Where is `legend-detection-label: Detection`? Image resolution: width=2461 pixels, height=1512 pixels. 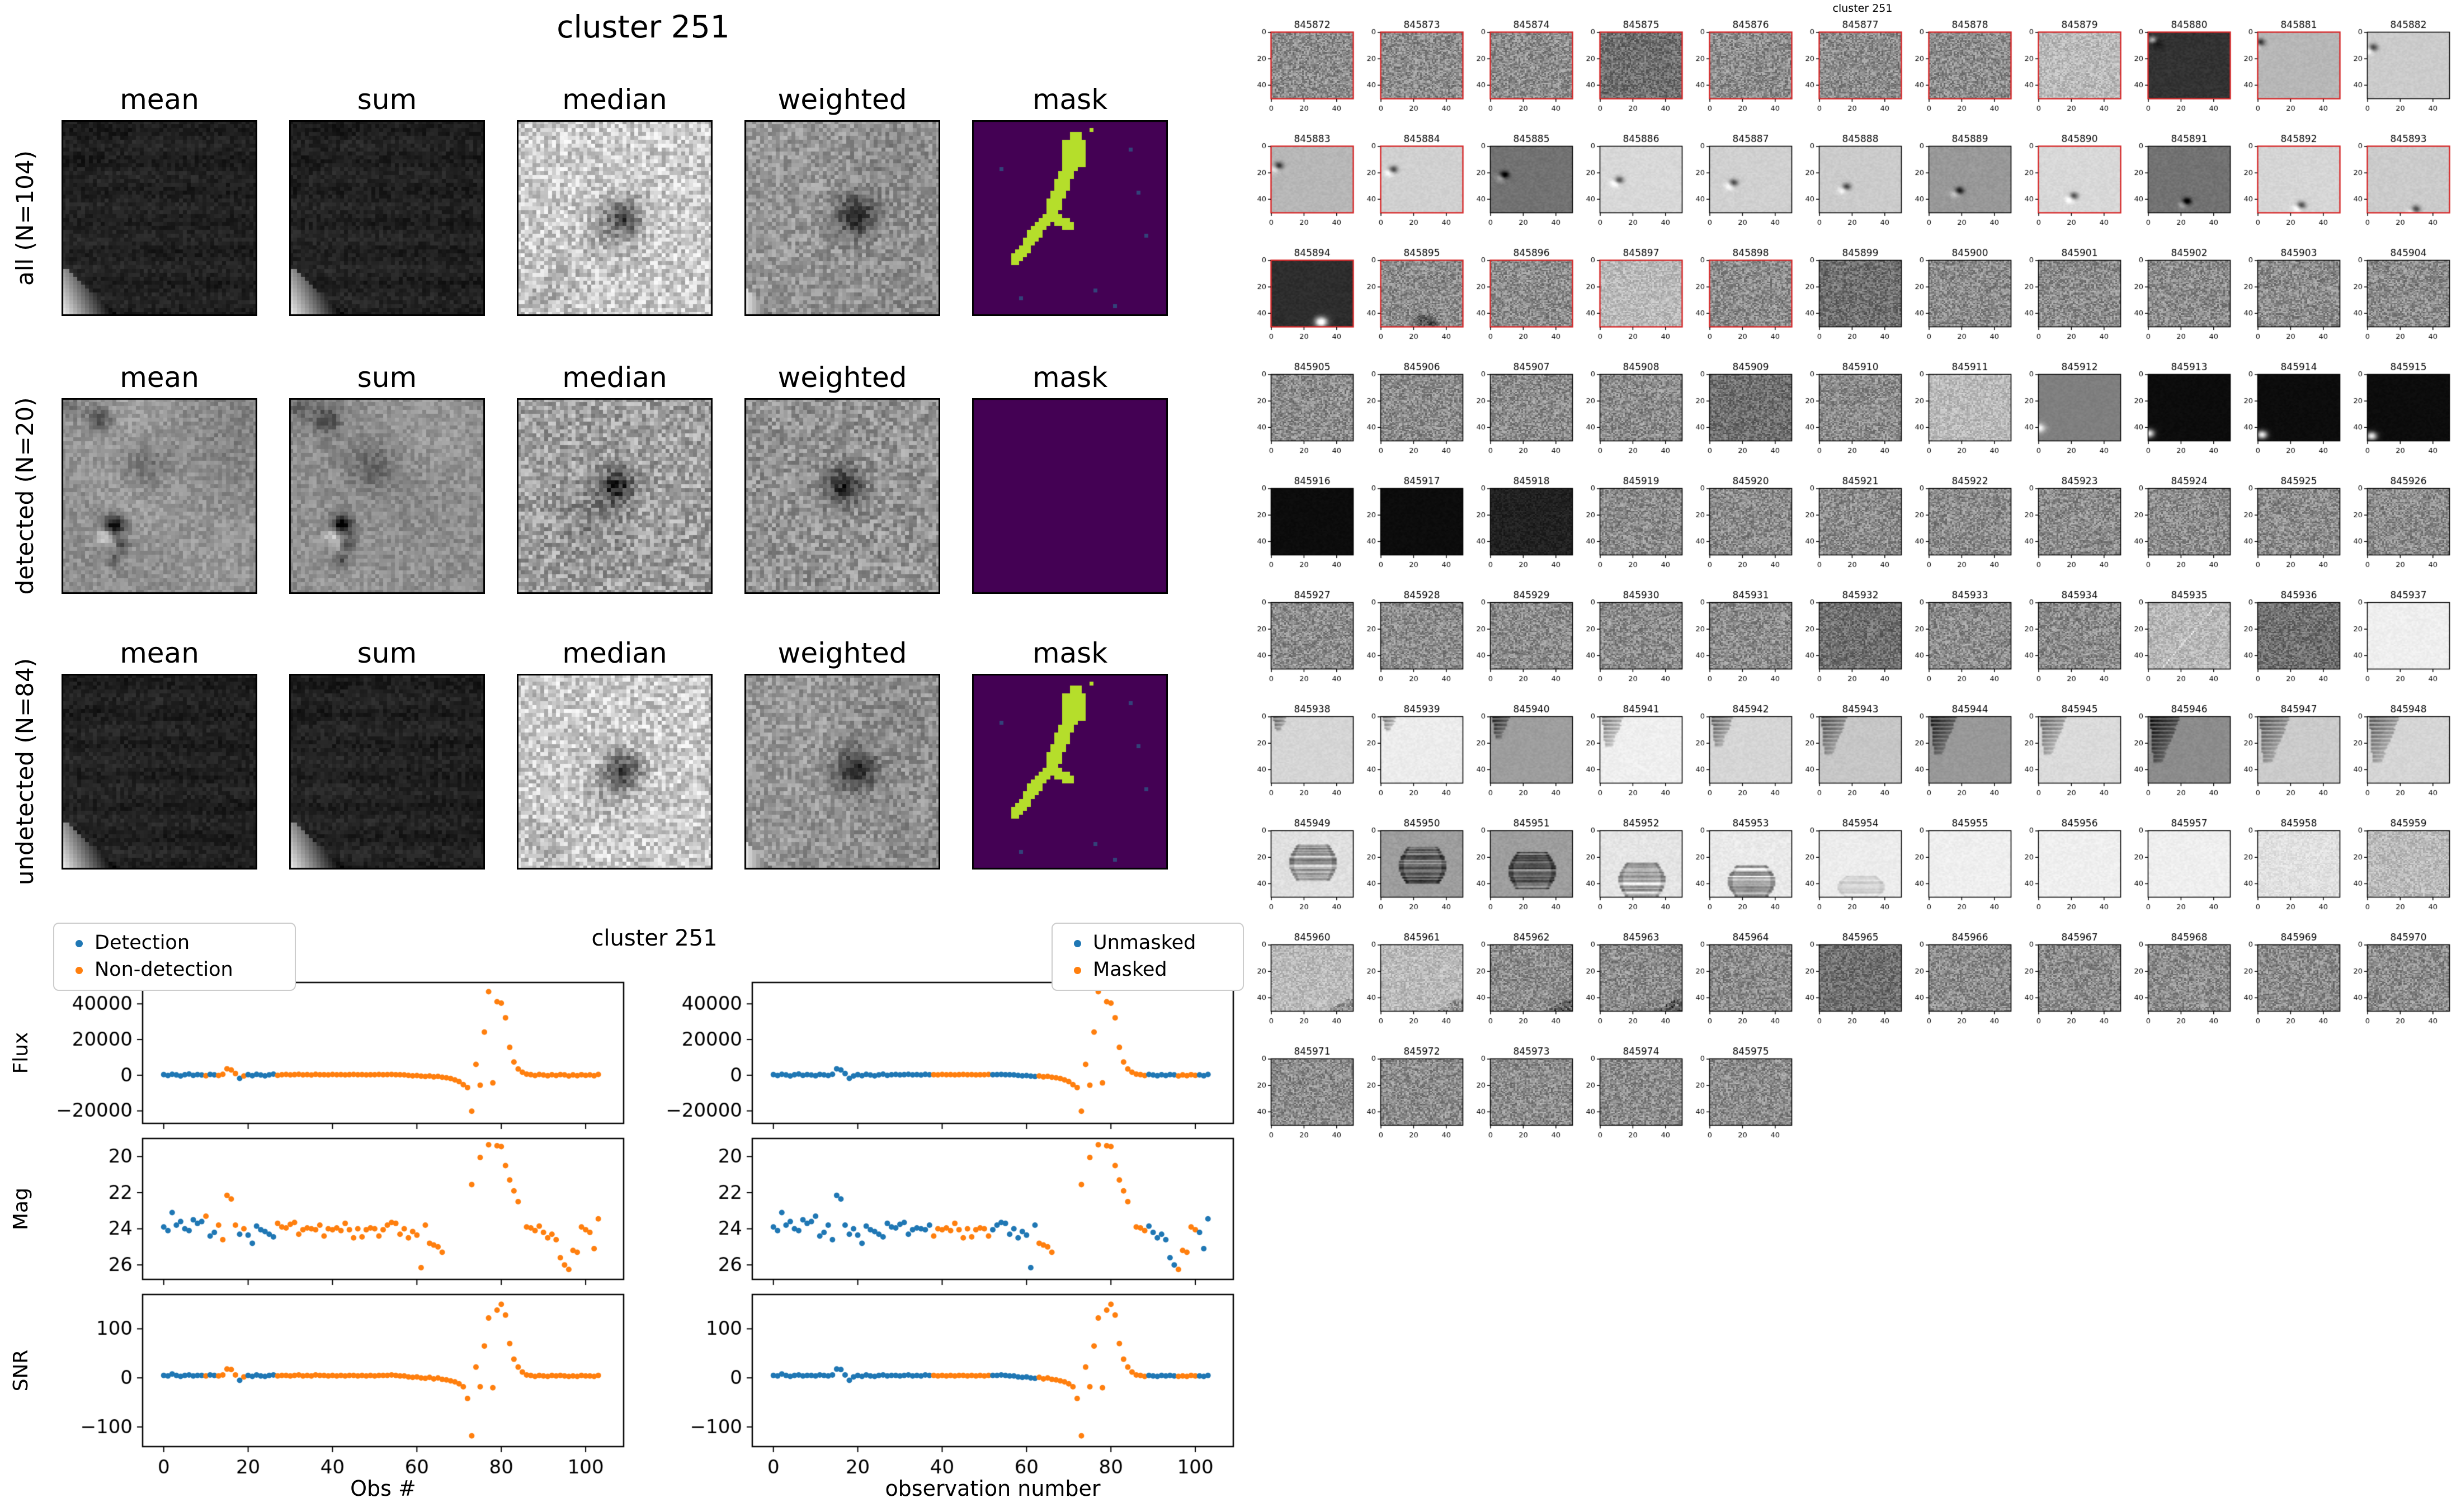 legend-detection-label: Detection is located at coordinates (142, 943).